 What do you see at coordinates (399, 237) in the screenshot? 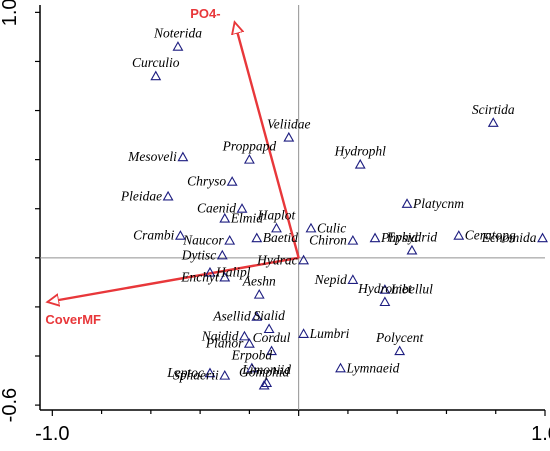
I see `species-label-physid: Physid` at bounding box center [399, 237].